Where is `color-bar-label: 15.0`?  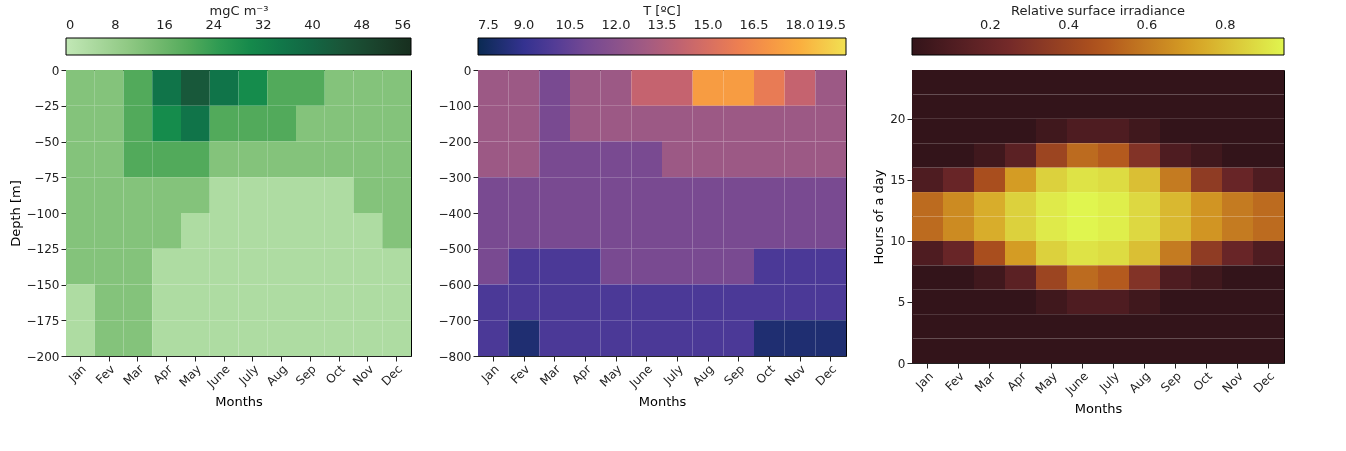
color-bar-label: 15.0 is located at coordinates (708, 24).